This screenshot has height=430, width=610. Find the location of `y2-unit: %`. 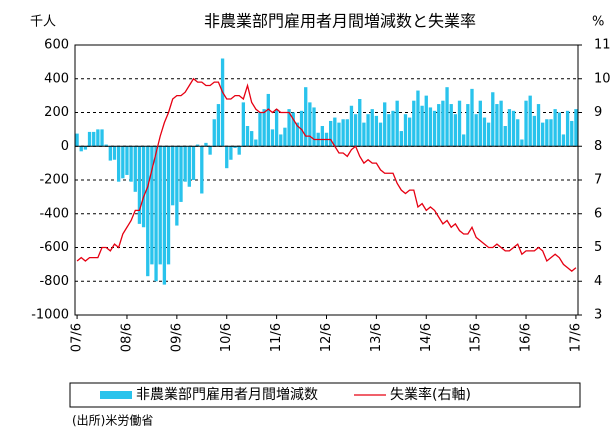

y2-unit: % is located at coordinates (598, 22).